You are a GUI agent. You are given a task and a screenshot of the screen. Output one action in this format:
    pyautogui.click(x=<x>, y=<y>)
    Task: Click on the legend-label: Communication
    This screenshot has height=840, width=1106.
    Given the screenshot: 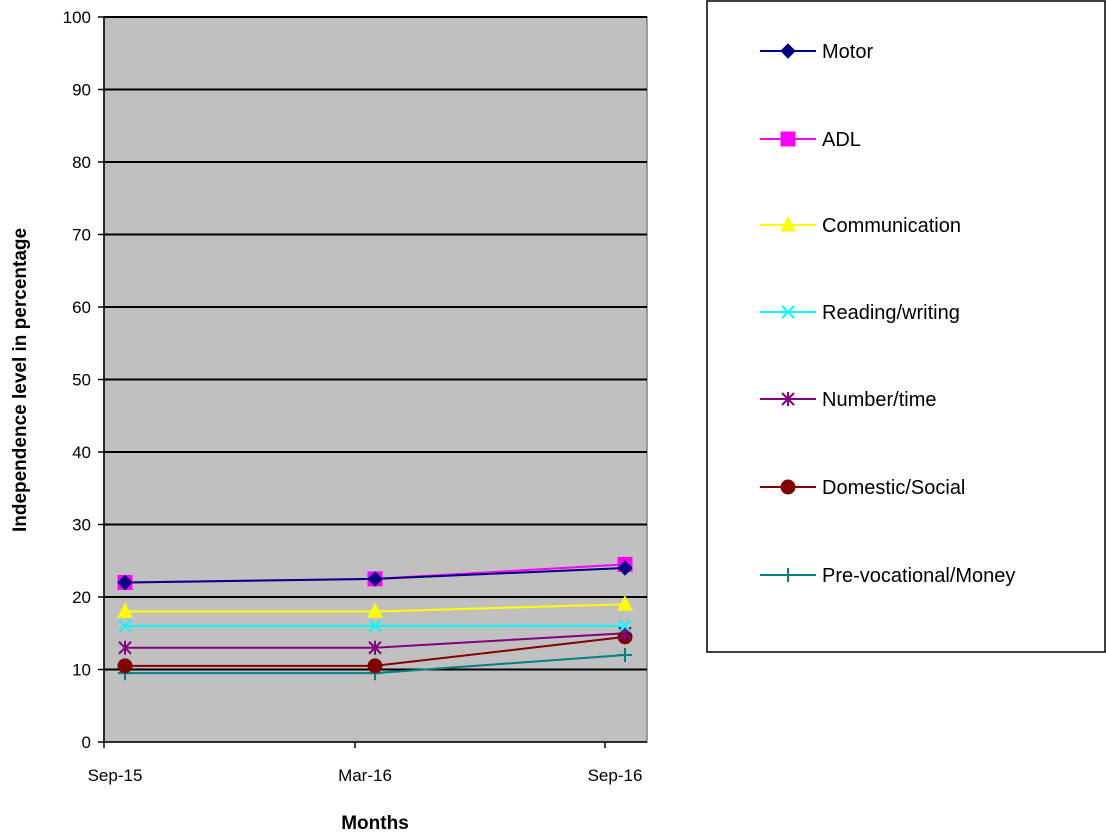 What is the action you would take?
    pyautogui.click(x=891, y=226)
    